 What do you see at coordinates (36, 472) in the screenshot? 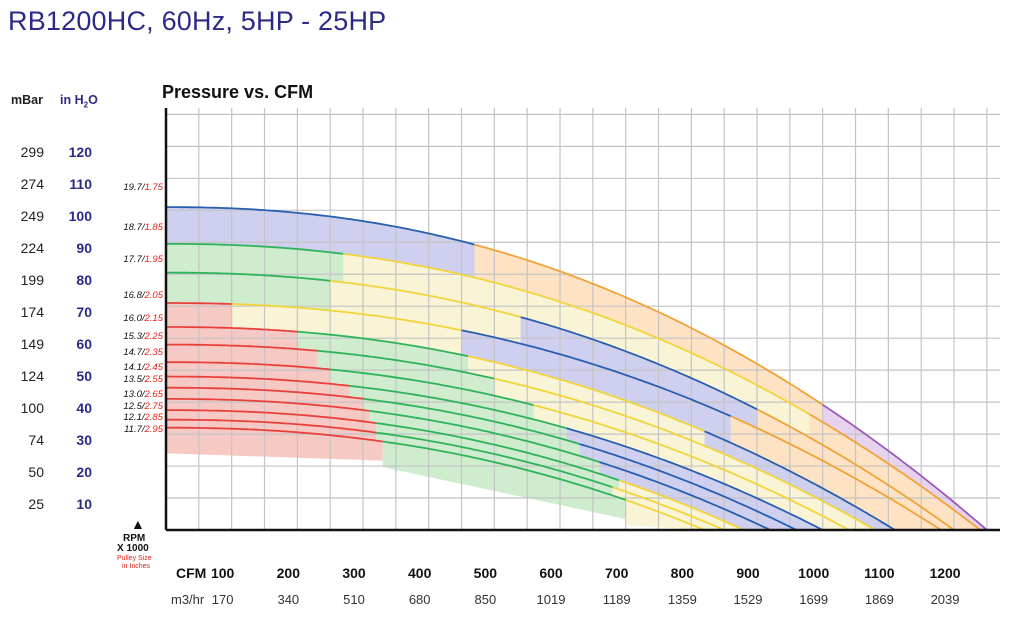
I see `mbar-tick: 50` at bounding box center [36, 472].